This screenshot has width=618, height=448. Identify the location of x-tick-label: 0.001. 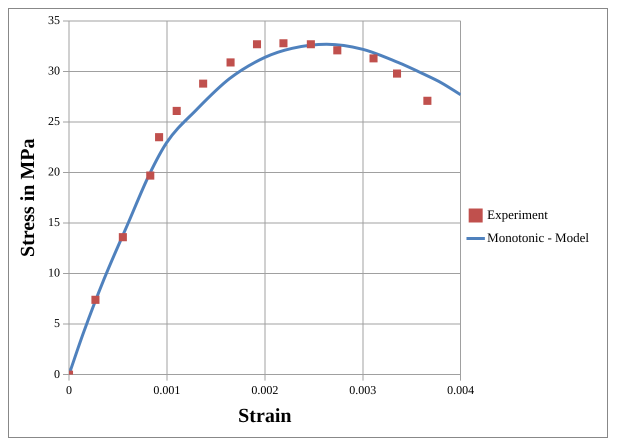
(166, 389).